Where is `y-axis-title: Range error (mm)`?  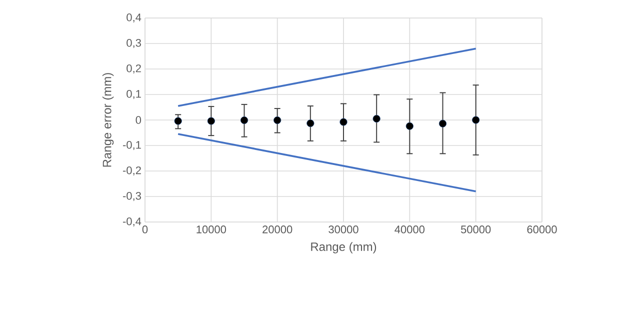 y-axis-title: Range error (mm) is located at coordinates (108, 120).